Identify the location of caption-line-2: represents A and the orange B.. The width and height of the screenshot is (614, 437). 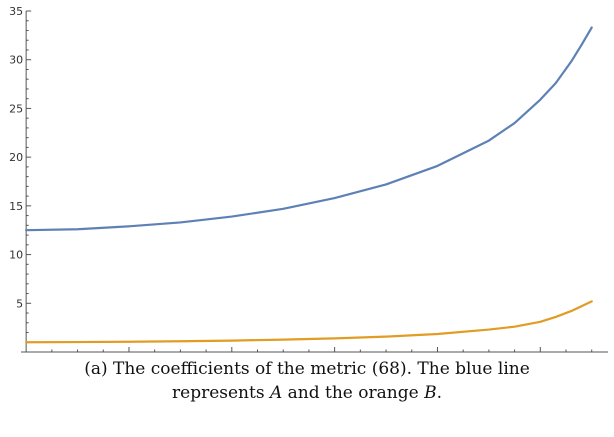
(307, 393).